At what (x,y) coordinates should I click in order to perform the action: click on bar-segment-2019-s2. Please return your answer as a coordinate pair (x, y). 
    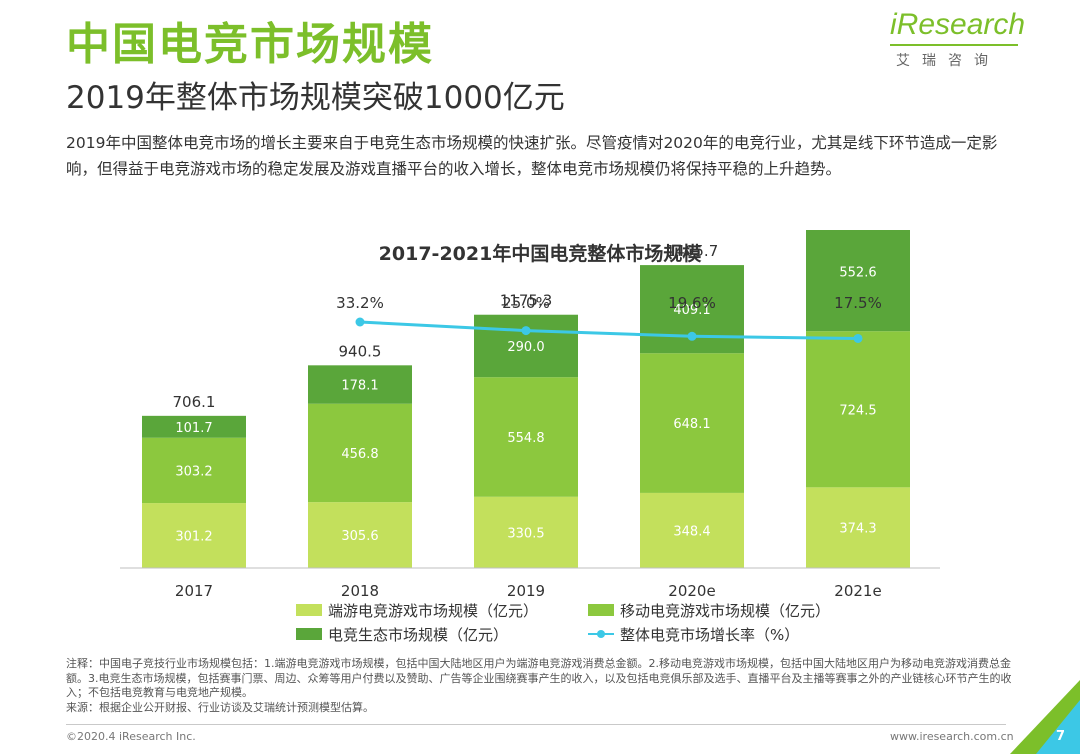
    Looking at the image, I should click on (526, 346).